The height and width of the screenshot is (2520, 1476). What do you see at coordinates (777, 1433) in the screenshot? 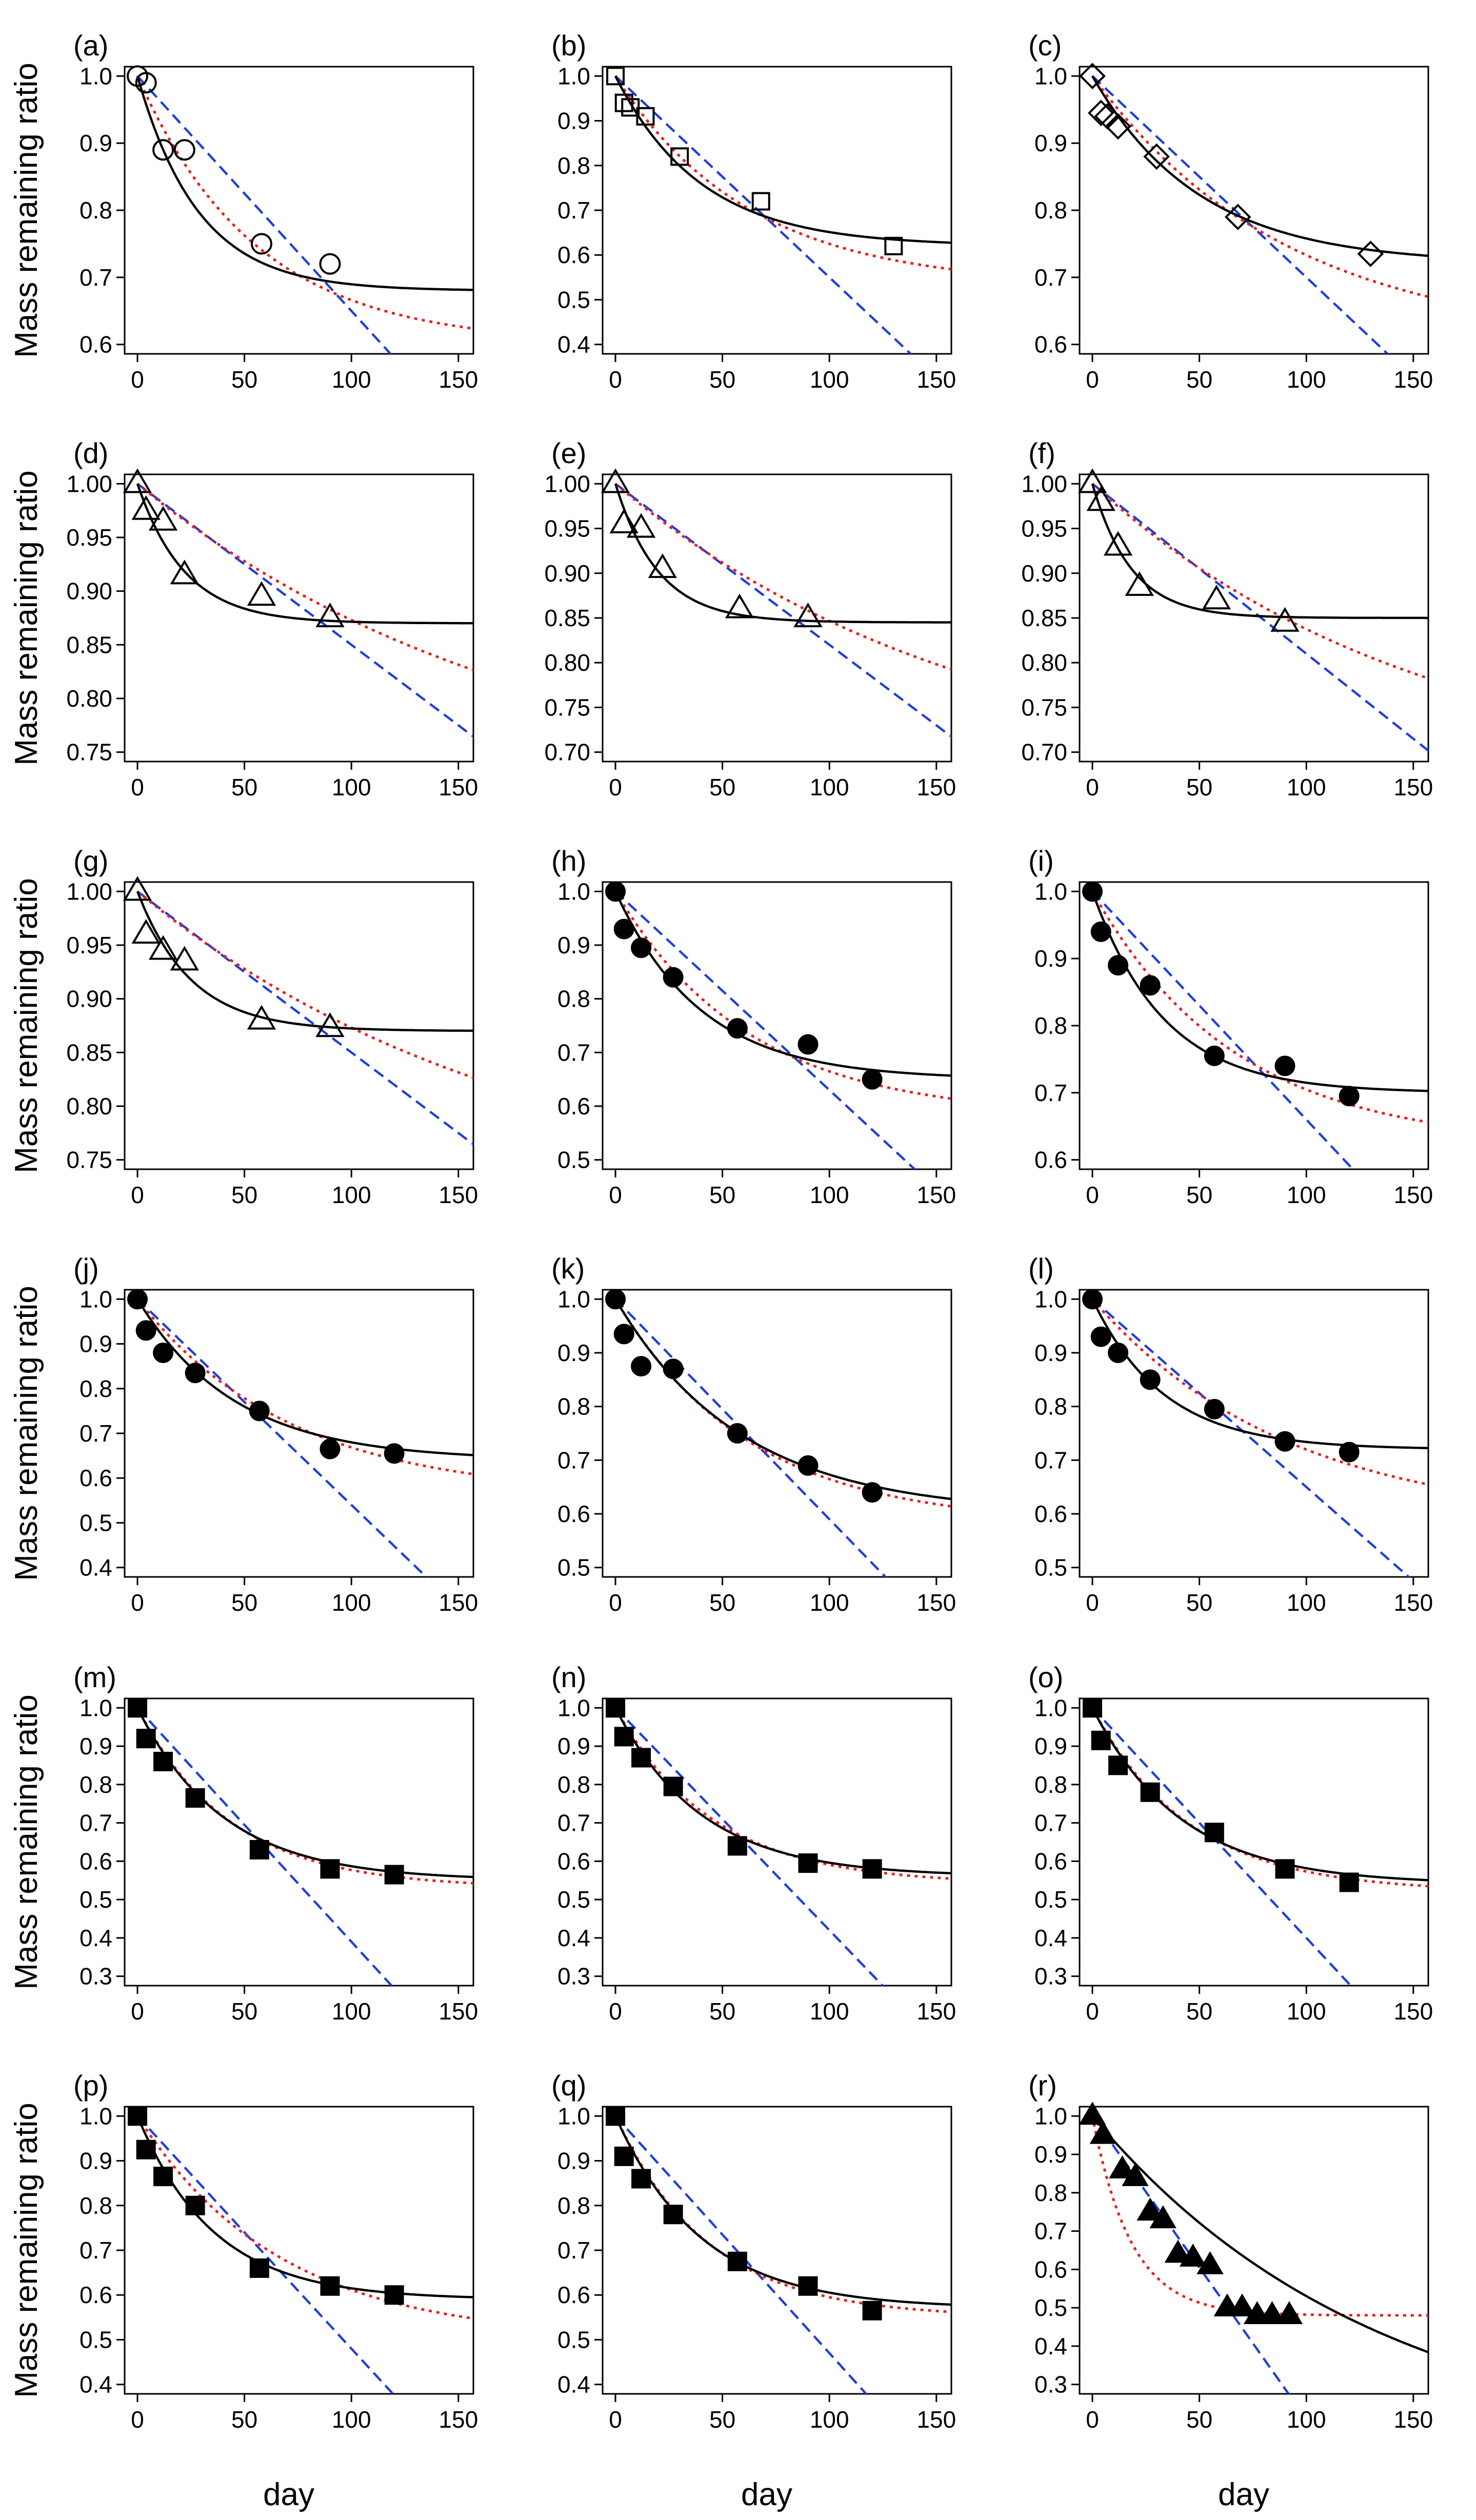
I see `panel-frame-k` at bounding box center [777, 1433].